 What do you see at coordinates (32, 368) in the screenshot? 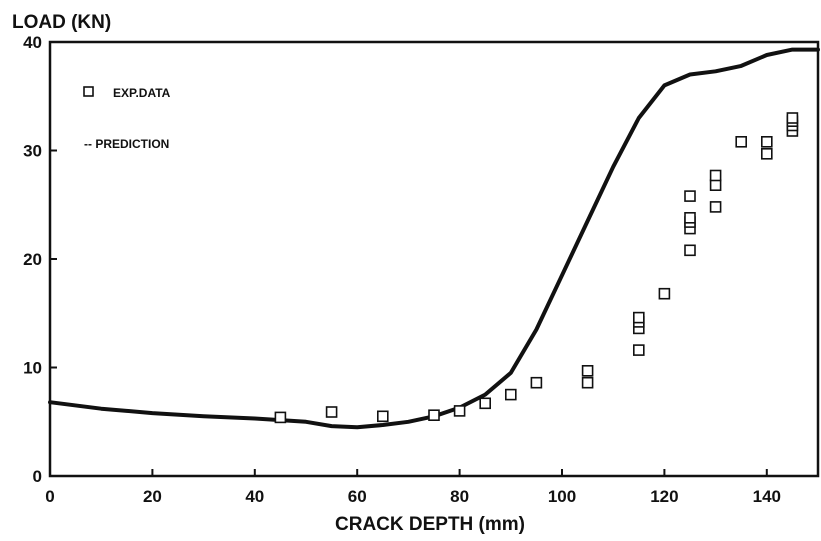
I see `y-tick-label: 10` at bounding box center [32, 368].